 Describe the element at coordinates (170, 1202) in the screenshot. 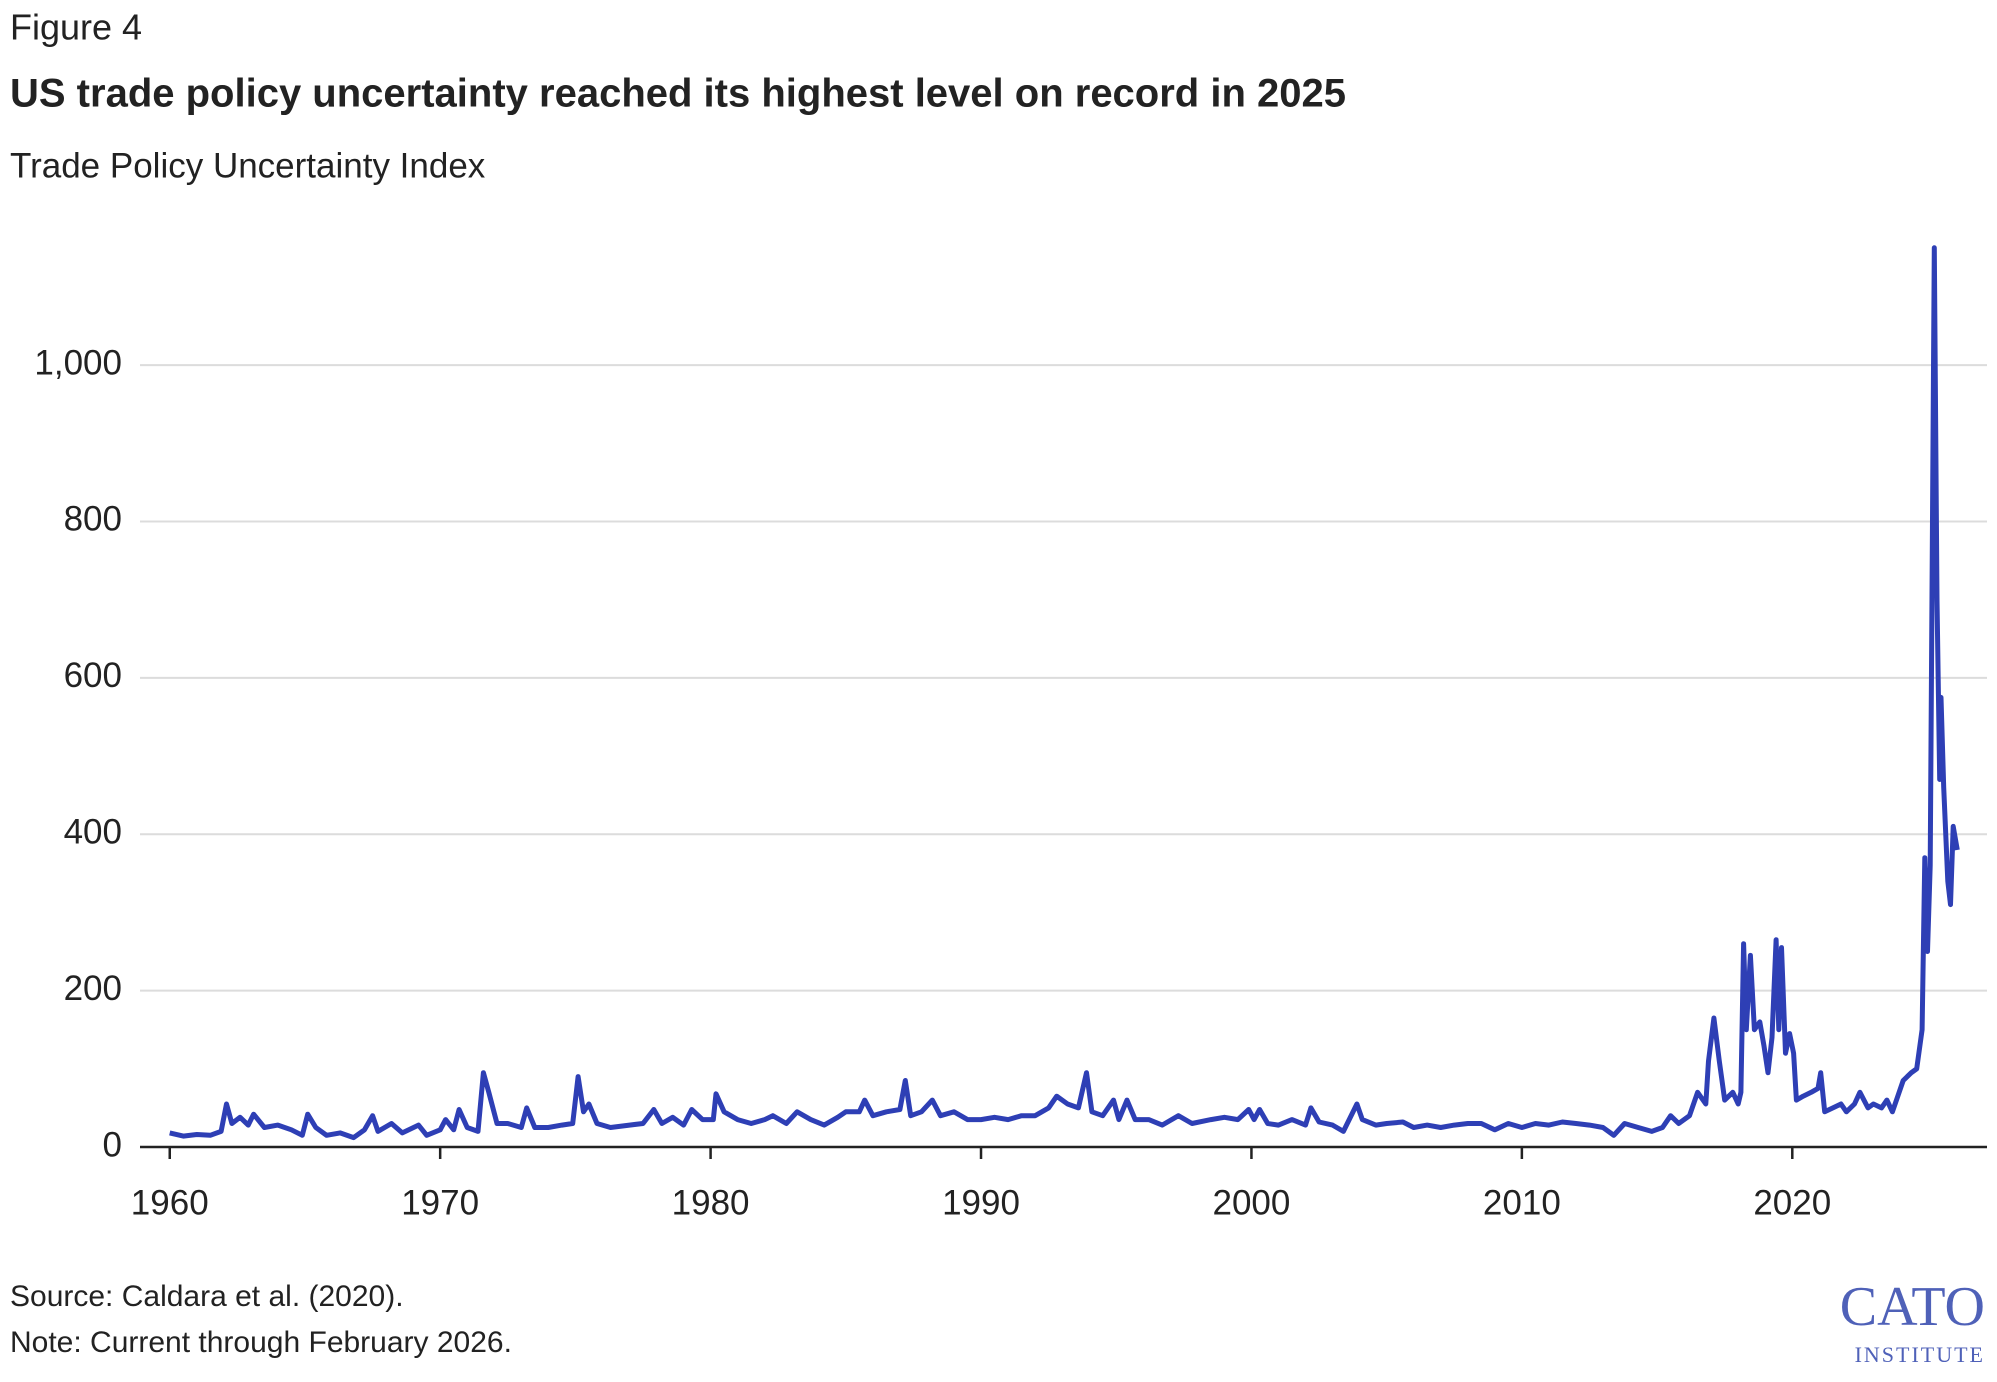

I see `x-tick-label: 1960` at that location.